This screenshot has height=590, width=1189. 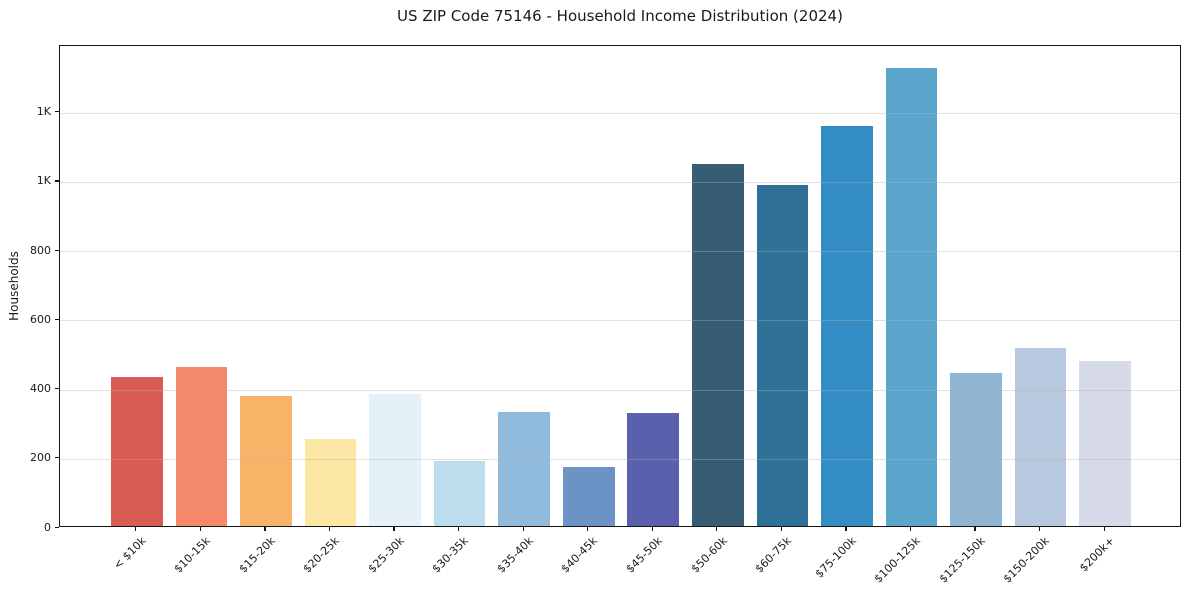 What do you see at coordinates (330, 482) in the screenshot?
I see `bar-20-25k` at bounding box center [330, 482].